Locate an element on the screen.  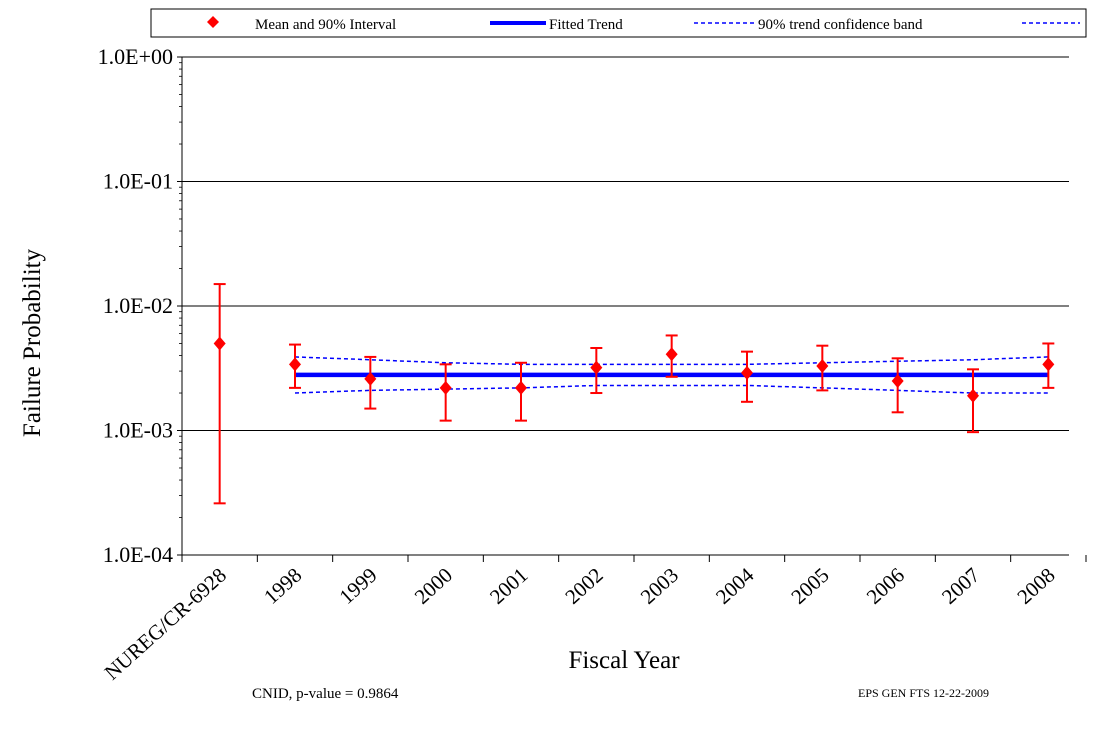
y-tick-label: 1.0E-04 is located at coordinates (138, 554).